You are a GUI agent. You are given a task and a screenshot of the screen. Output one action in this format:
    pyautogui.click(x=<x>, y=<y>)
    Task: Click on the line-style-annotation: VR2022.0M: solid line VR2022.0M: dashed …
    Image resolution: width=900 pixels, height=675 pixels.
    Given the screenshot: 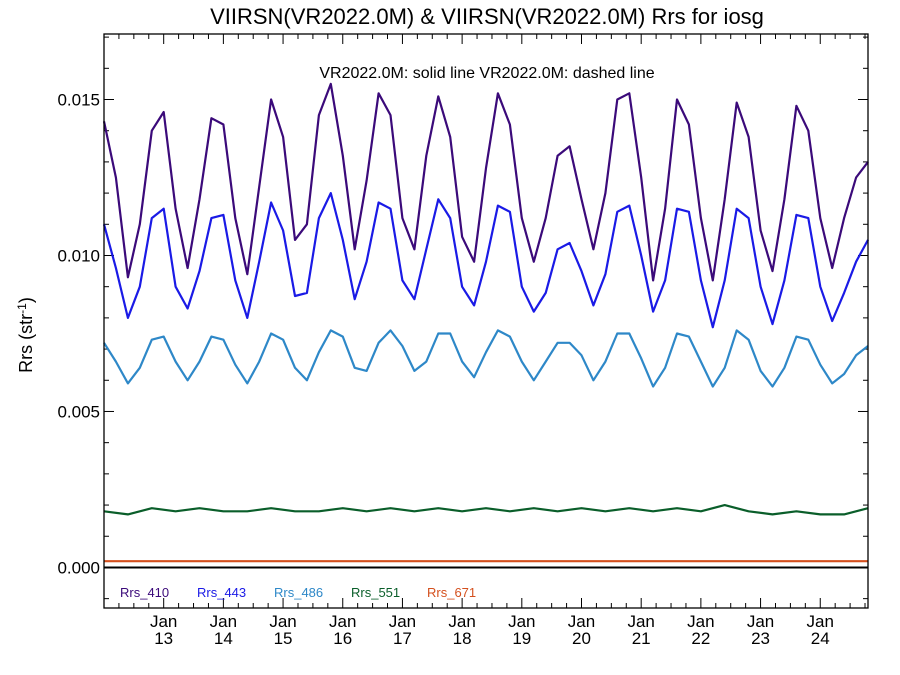 What is the action you would take?
    pyautogui.click(x=486, y=73)
    